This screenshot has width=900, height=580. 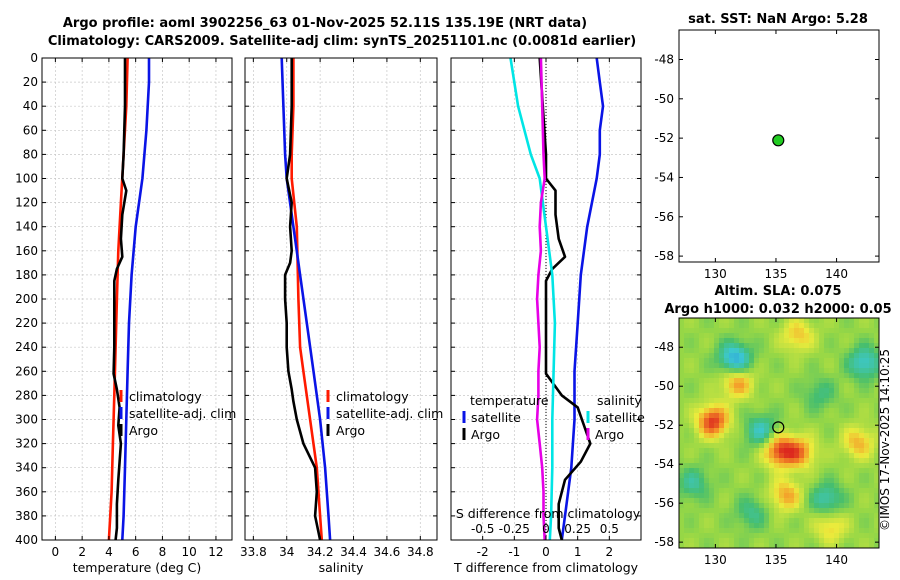 What do you see at coordinates (165, 396) in the screenshot?
I see `temperature-profile-legend-label: climatology` at bounding box center [165, 396].